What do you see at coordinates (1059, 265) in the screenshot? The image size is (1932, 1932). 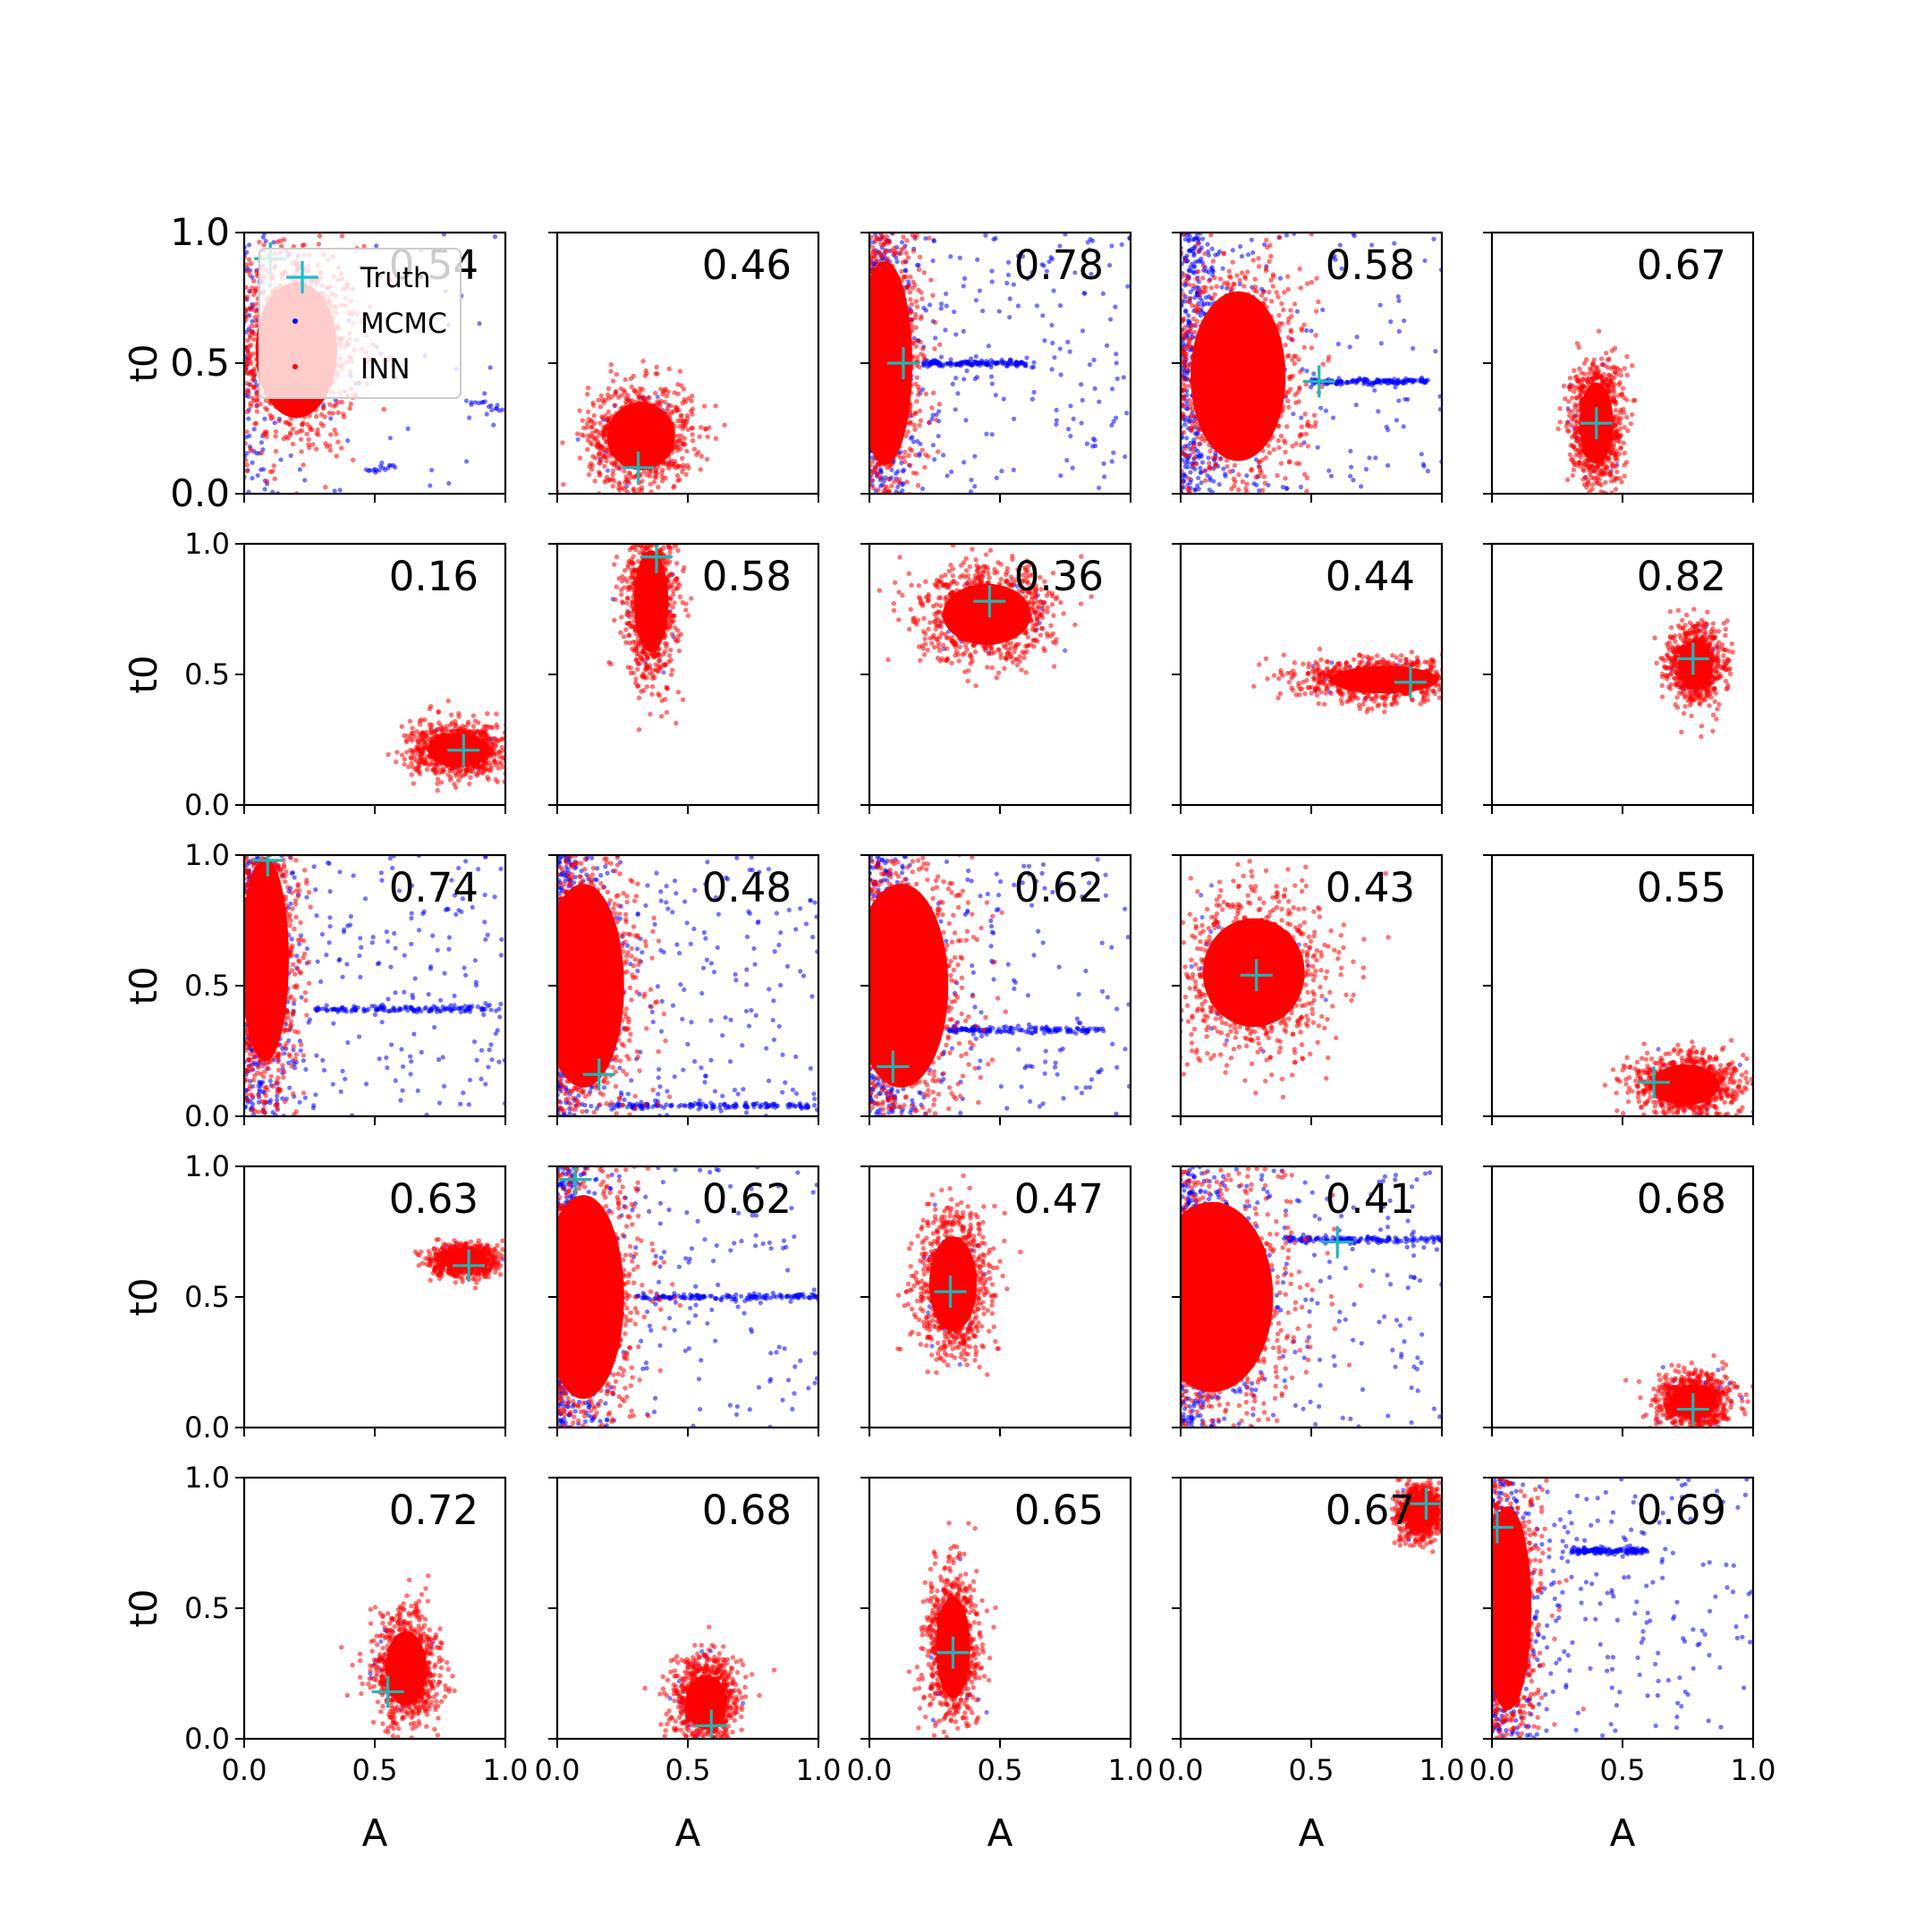 I see `correlation-label: 0.78` at bounding box center [1059, 265].